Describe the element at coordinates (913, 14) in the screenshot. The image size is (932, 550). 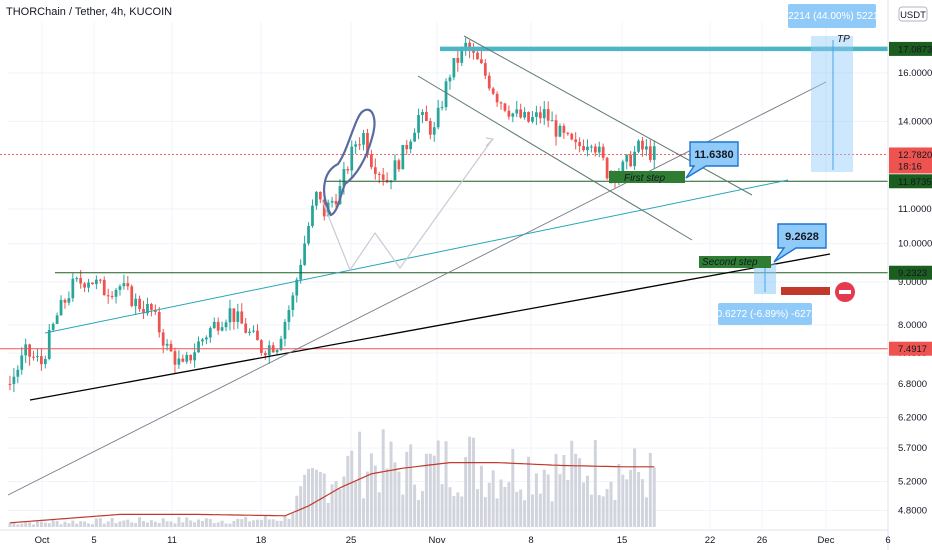
I see `currency-badge` at that location.